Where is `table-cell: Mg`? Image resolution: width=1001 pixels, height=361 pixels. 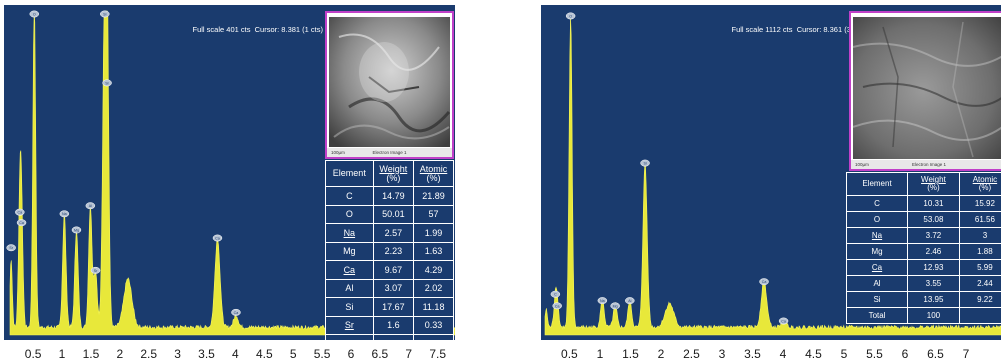
table-cell: Mg is located at coordinates (349, 251).